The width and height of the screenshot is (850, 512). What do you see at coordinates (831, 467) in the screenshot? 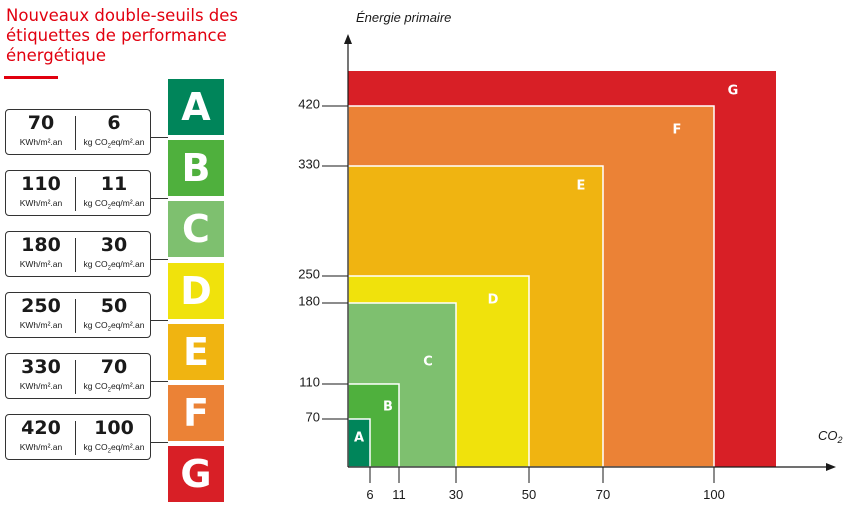
I see `x-axis-arrow` at bounding box center [831, 467].